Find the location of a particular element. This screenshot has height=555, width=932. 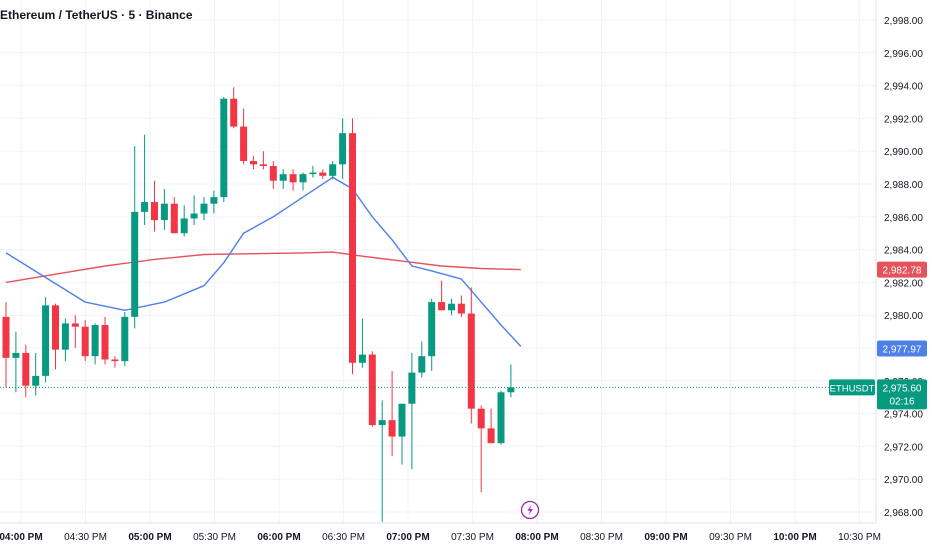

lightning-icon is located at coordinates (530, 510).